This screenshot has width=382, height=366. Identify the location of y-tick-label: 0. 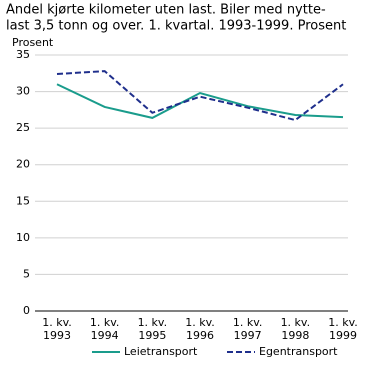
(26, 310).